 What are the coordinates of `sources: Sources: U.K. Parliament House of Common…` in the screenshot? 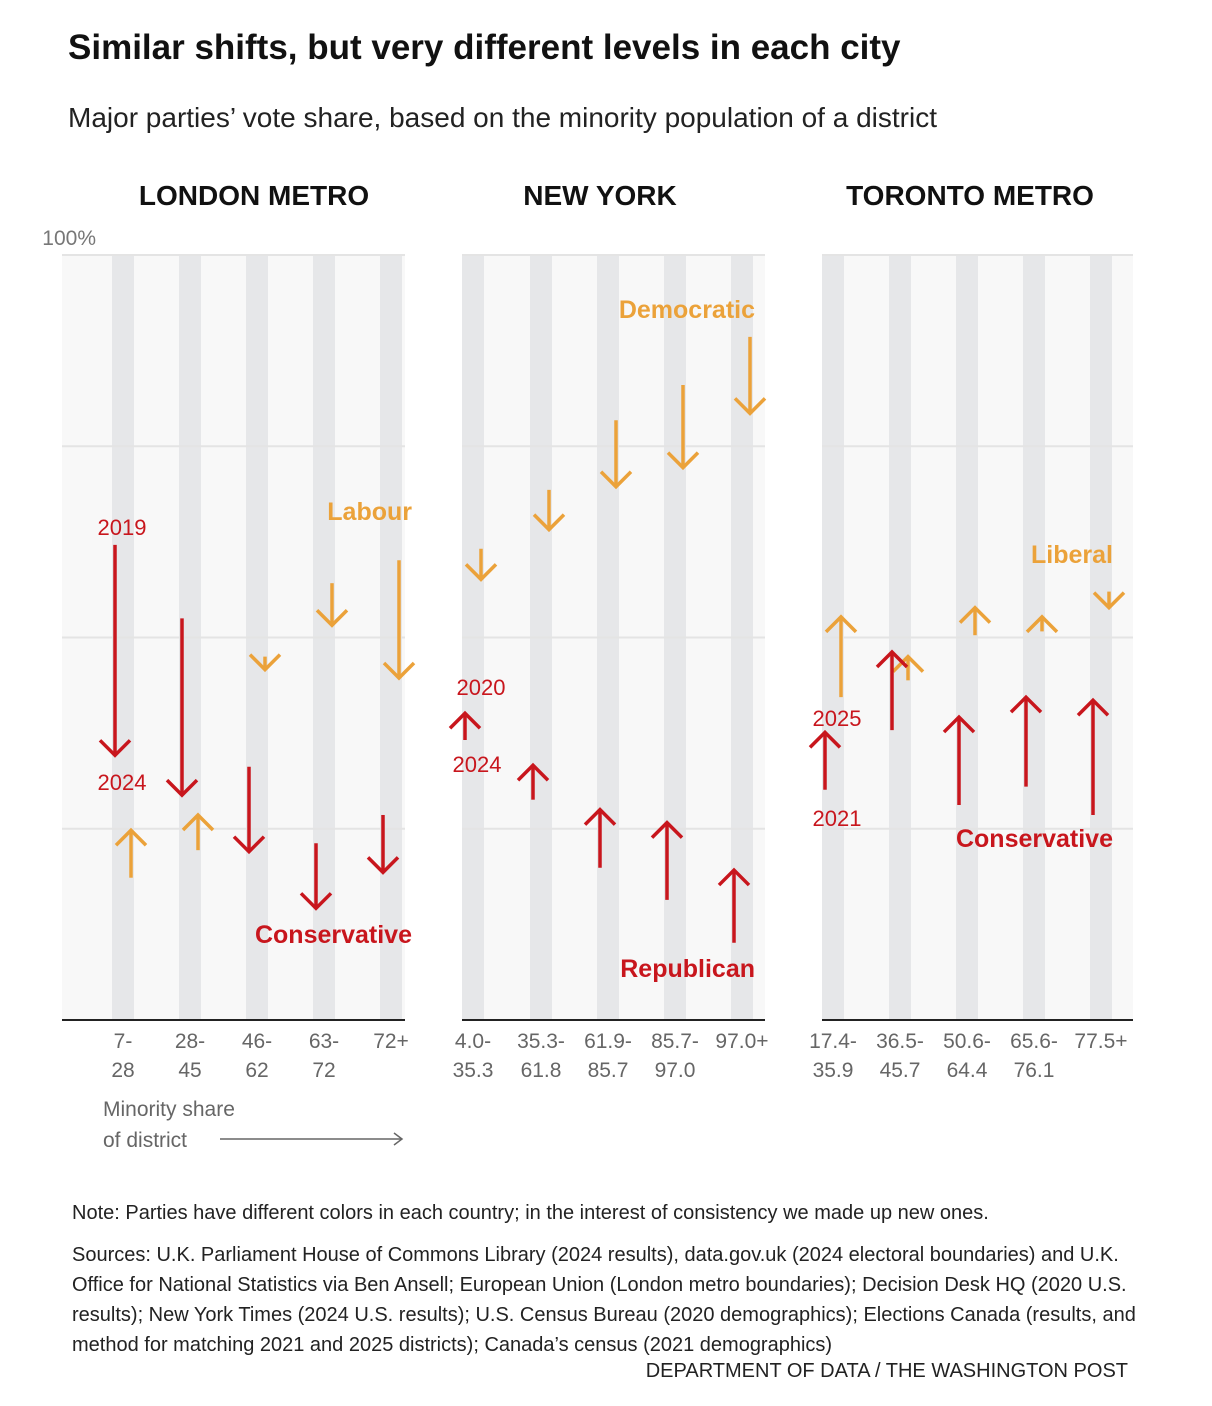 It's located at (604, 1300).